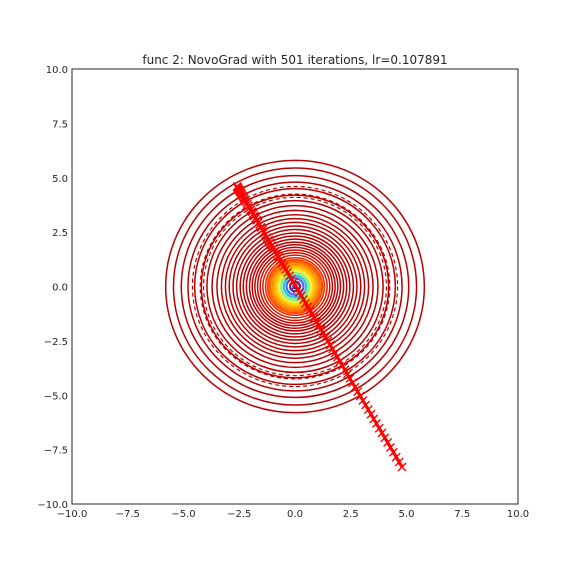  What do you see at coordinates (60, 233) in the screenshot?
I see `y-tick-label: 2.5` at bounding box center [60, 233].